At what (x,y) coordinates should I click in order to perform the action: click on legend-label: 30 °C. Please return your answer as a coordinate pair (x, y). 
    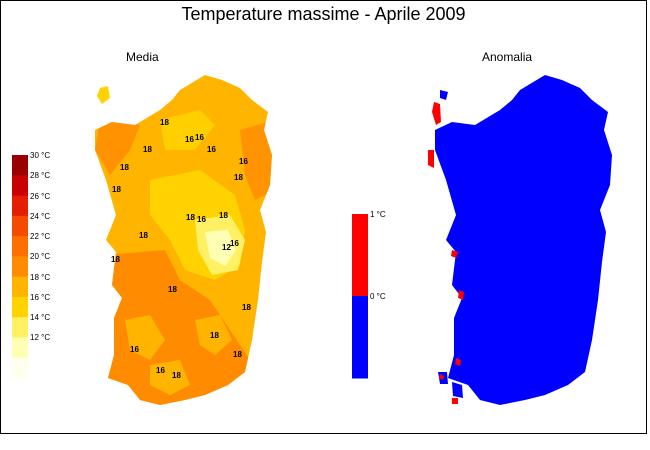
    Looking at the image, I should click on (40, 155).